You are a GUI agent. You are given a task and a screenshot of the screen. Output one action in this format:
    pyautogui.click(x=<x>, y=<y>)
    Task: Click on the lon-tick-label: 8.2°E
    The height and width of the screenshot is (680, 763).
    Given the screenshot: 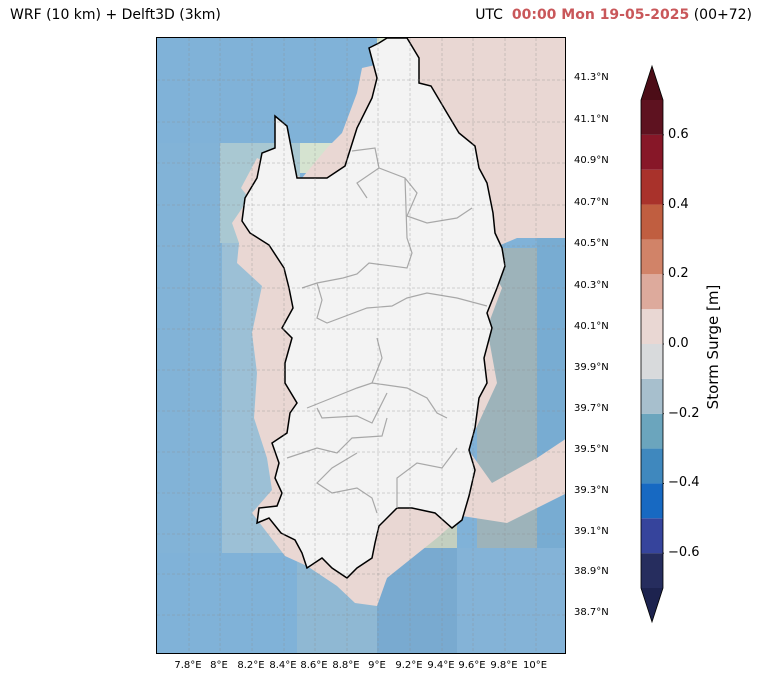 What is the action you would take?
    pyautogui.click(x=251, y=665)
    